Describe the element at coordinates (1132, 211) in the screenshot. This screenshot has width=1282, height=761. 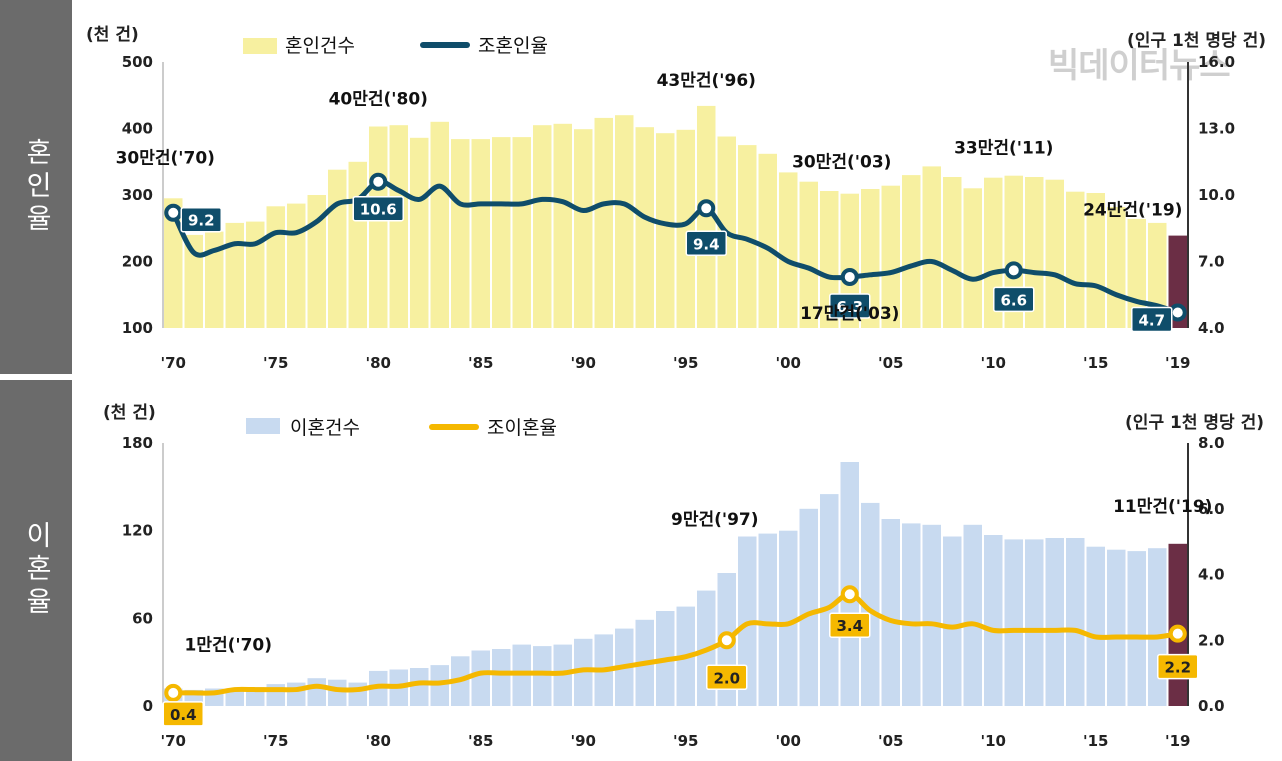
I see `bar-annotation: 24만건('19)` at that location.